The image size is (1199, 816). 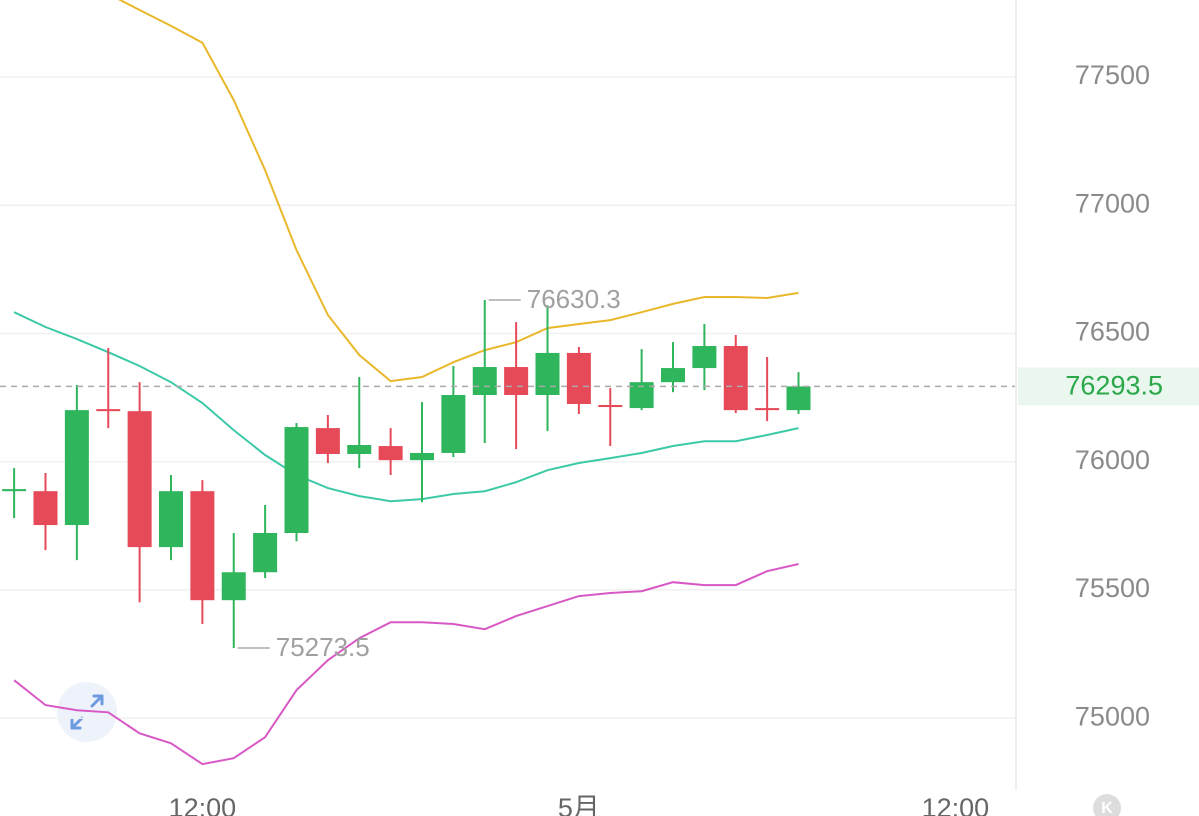 I want to click on annotation-label: 75273.5, so click(x=323, y=647).